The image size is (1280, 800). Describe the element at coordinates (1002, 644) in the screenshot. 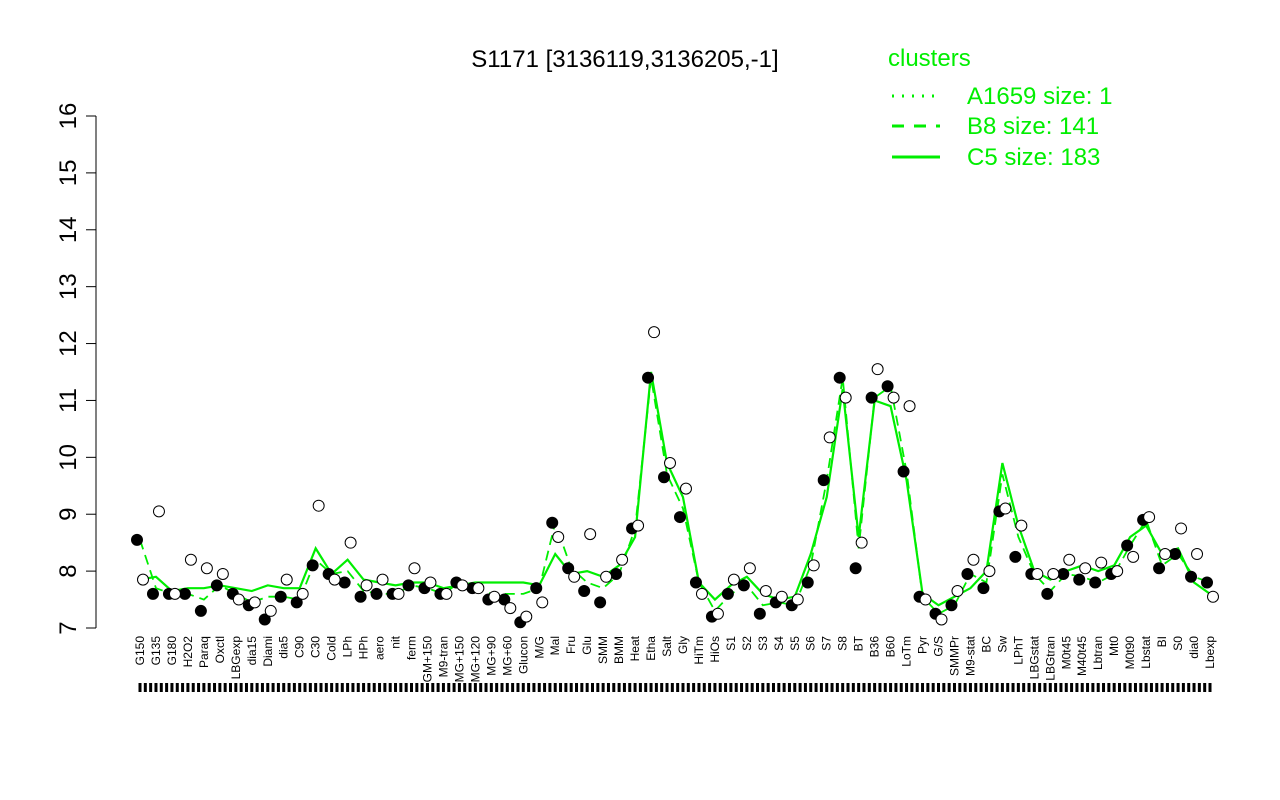

I see `x-tick-label: Sw` at that location.